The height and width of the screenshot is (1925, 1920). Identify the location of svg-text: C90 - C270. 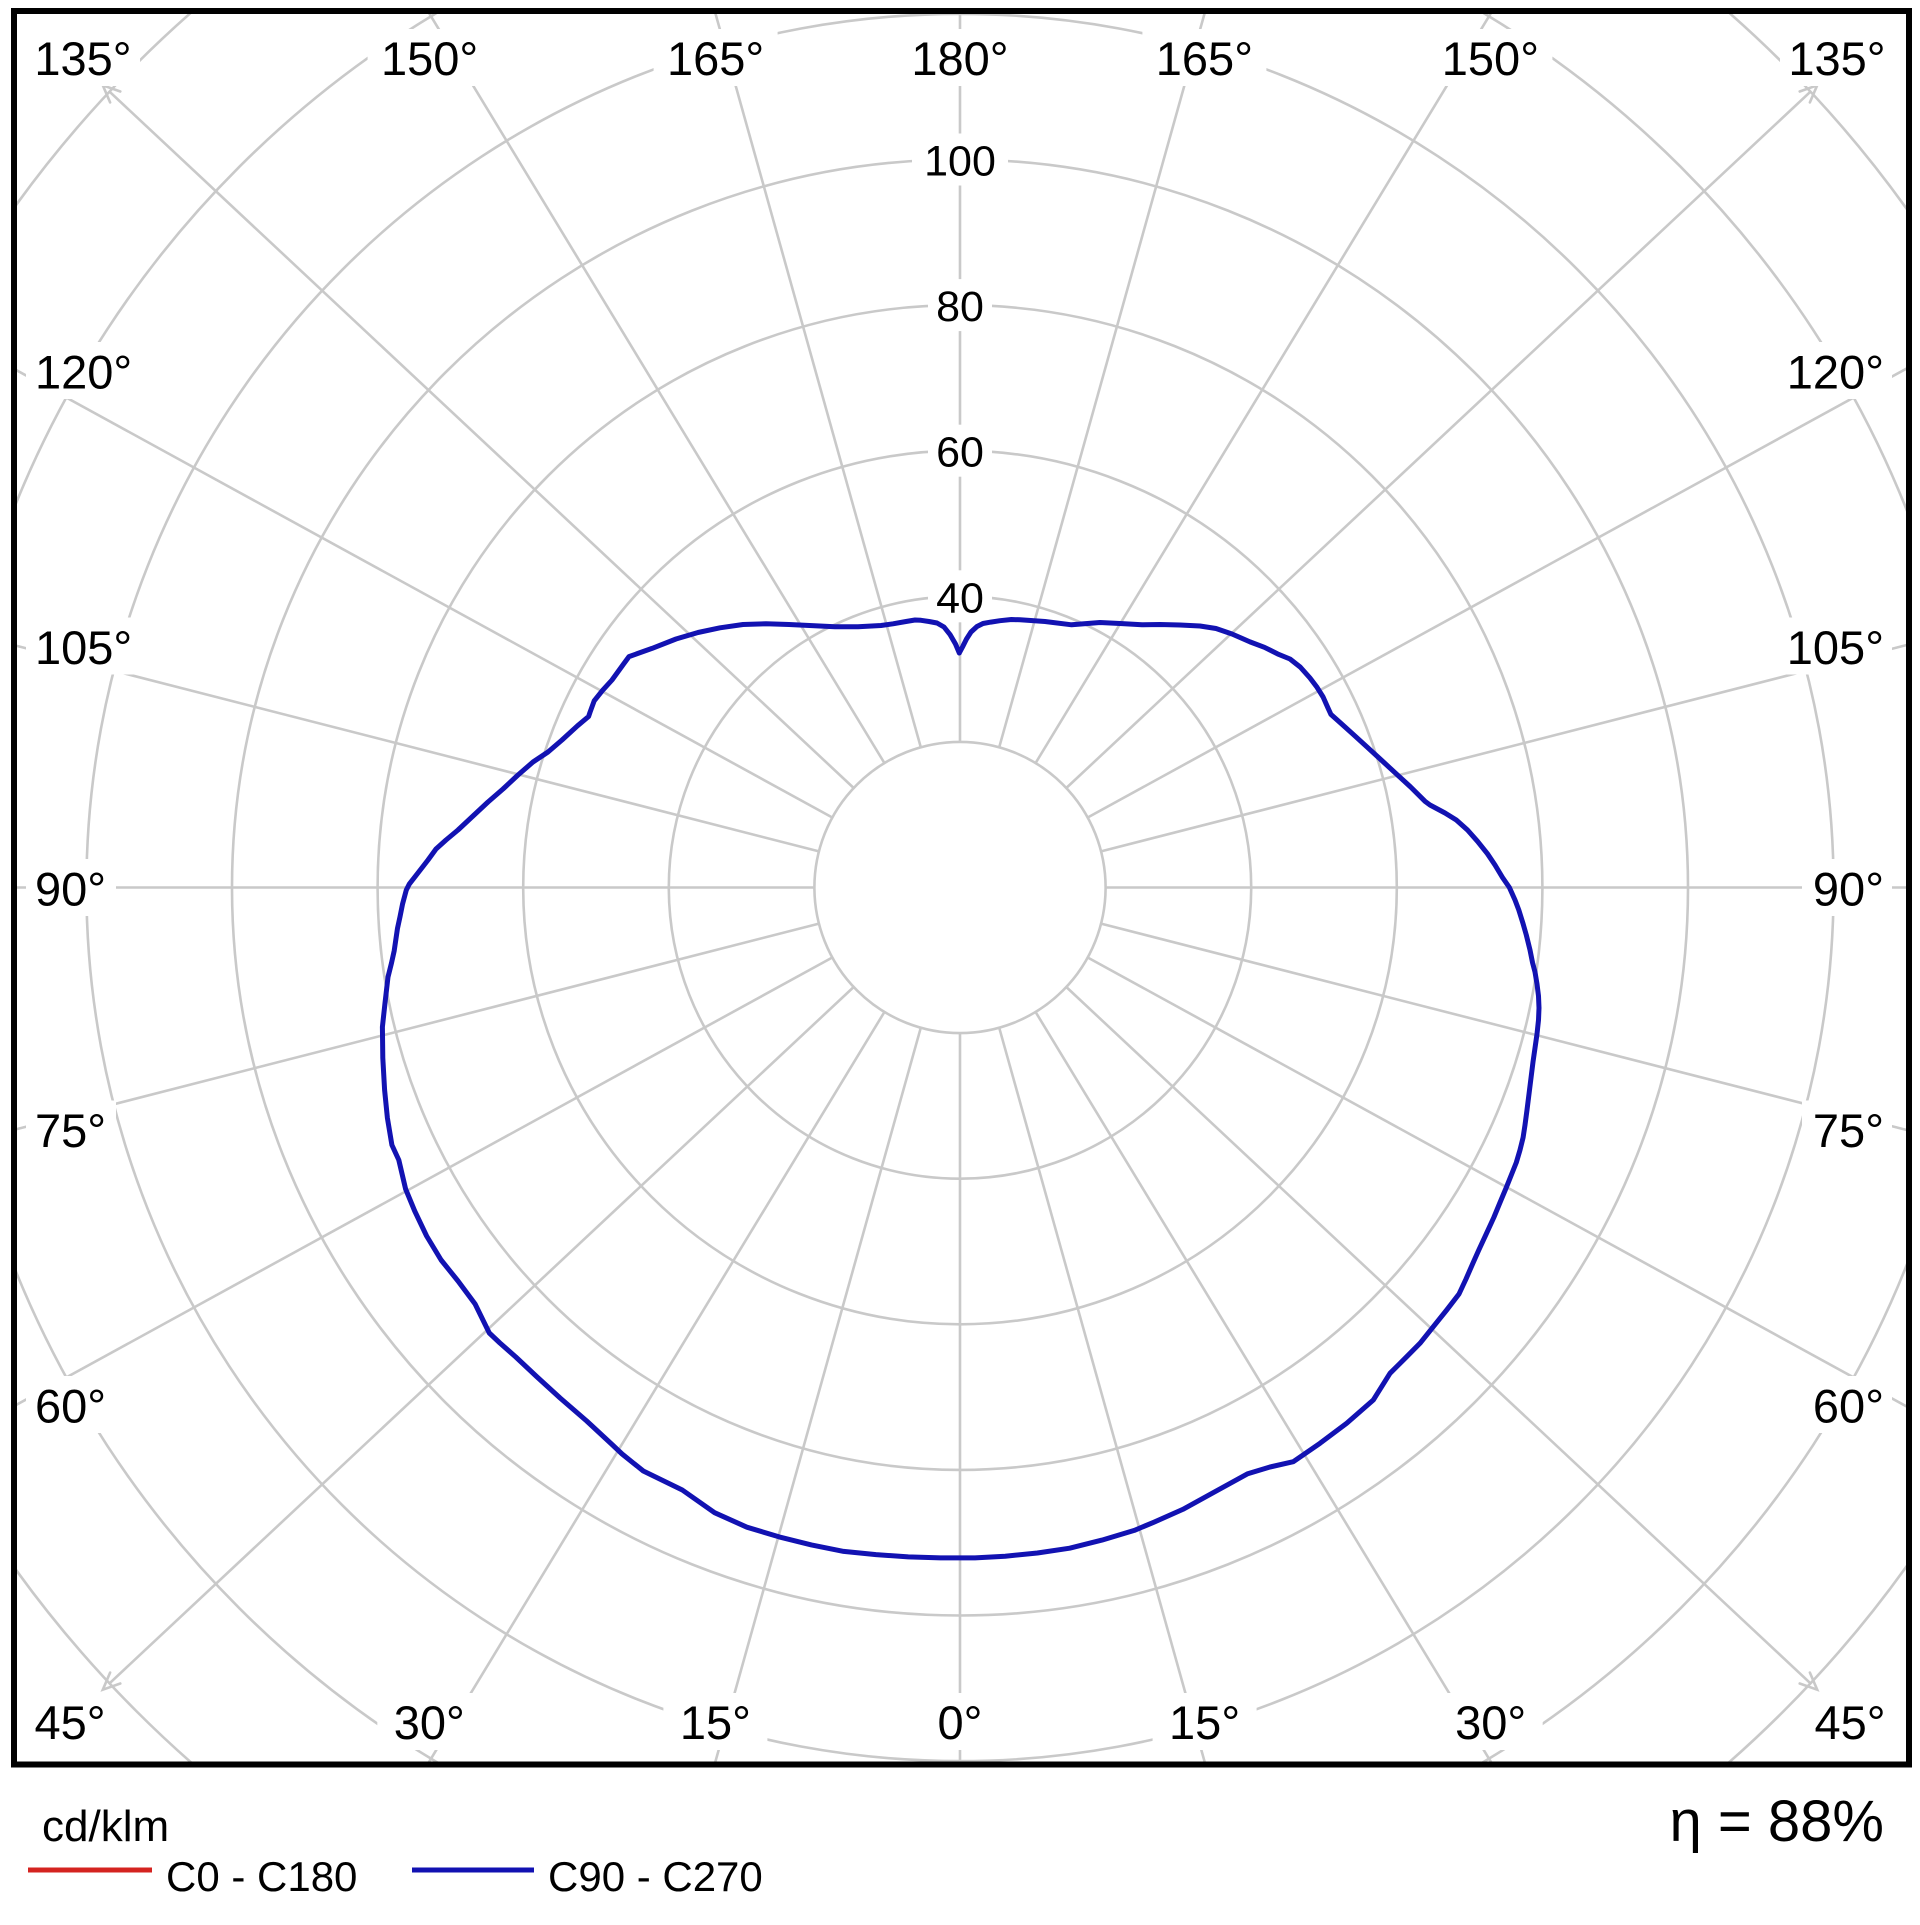
(655, 1876).